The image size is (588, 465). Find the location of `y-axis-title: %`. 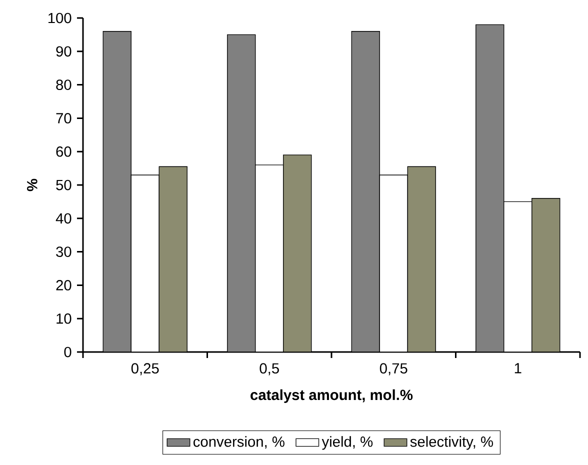

y-axis-title: % is located at coordinates (32, 185).